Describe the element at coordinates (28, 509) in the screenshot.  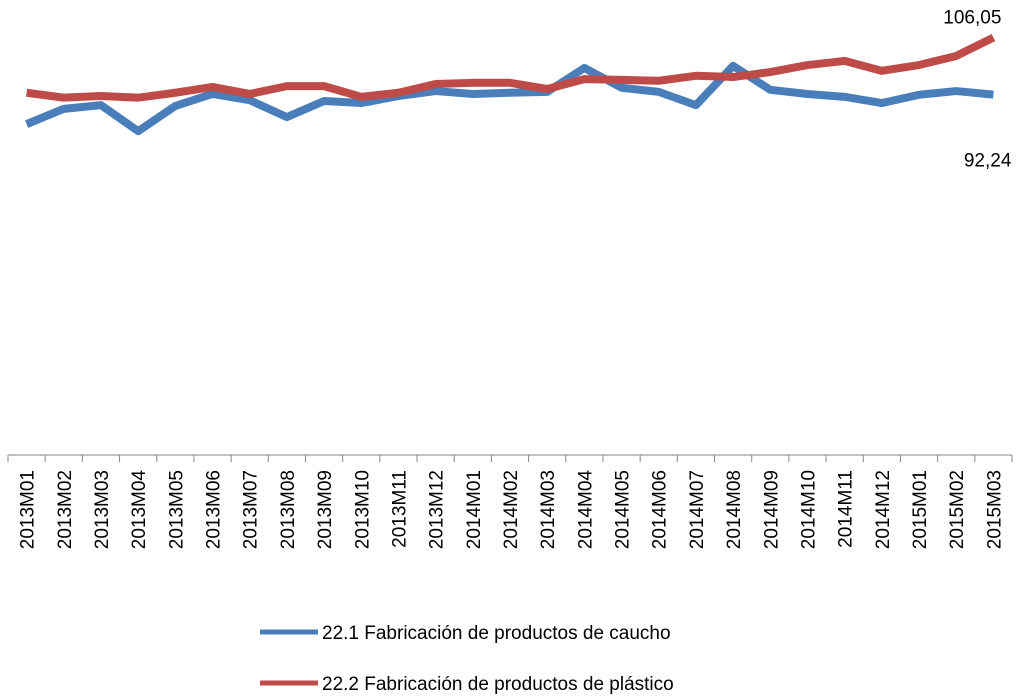
I see `x-tick-label: 2013M01` at that location.